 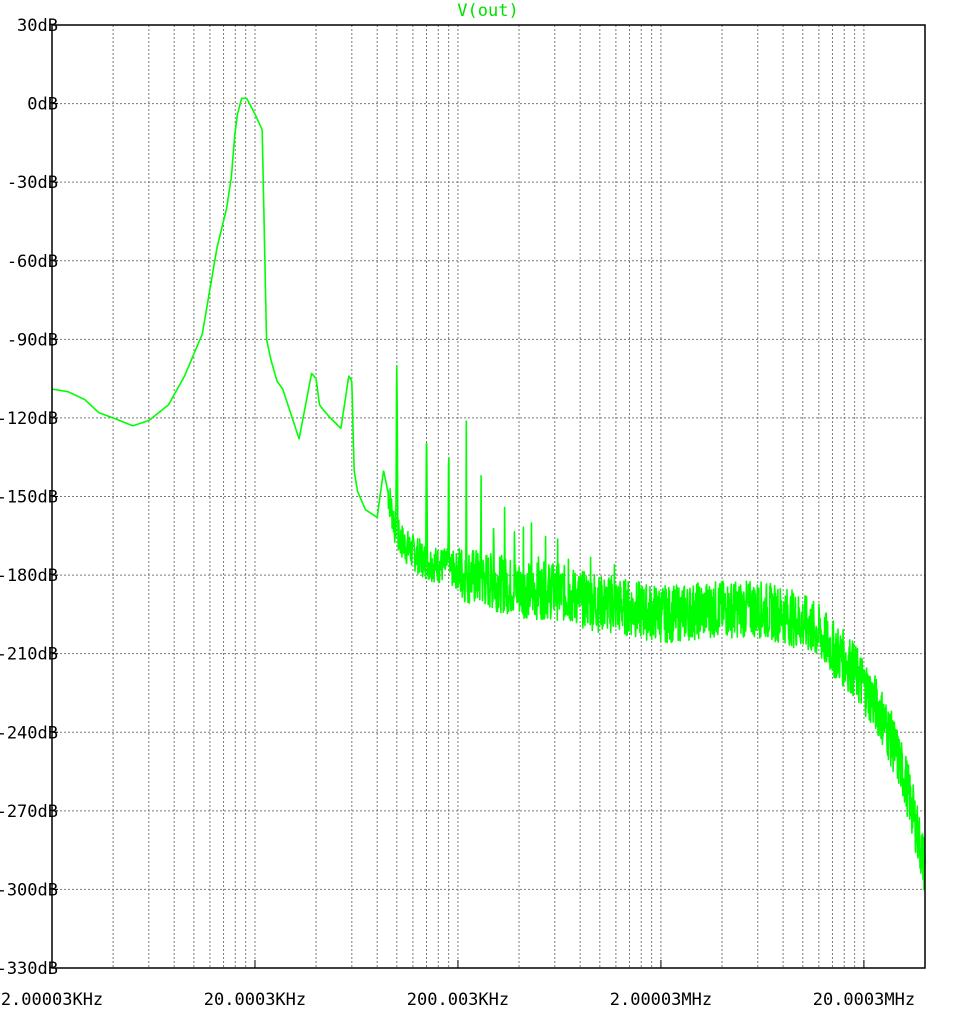 What do you see at coordinates (487, 11) in the screenshot?
I see `chart-title: V(out)` at bounding box center [487, 11].